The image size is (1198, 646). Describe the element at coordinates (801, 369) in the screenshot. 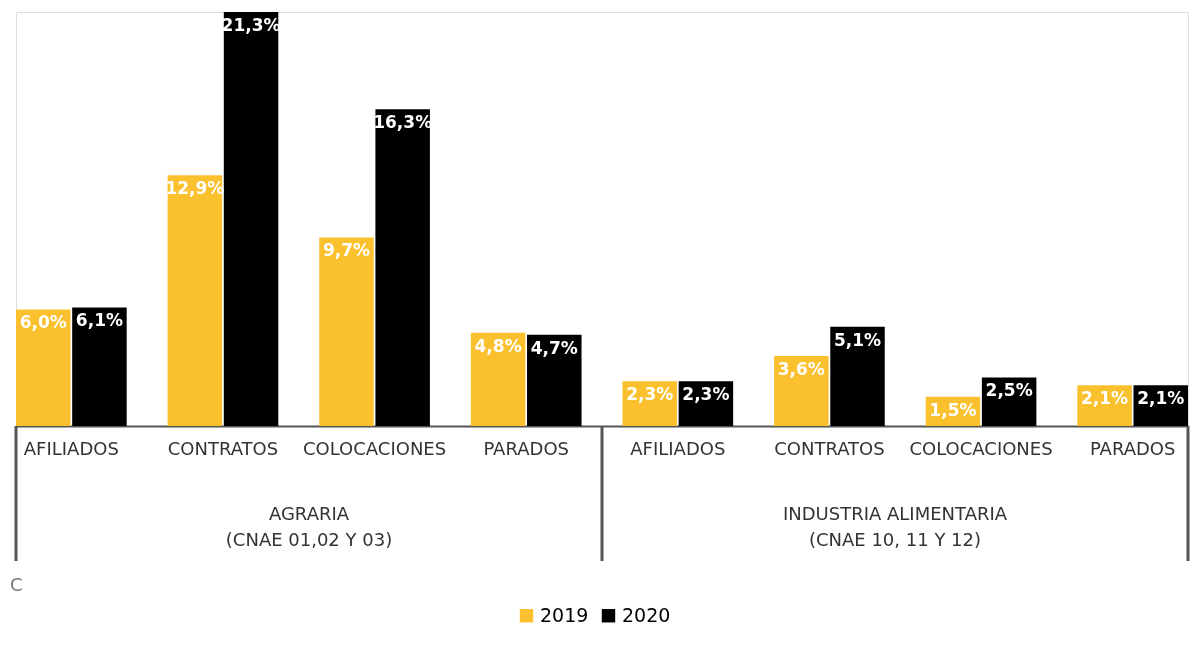

I see `data-label: 3,6%` at that location.